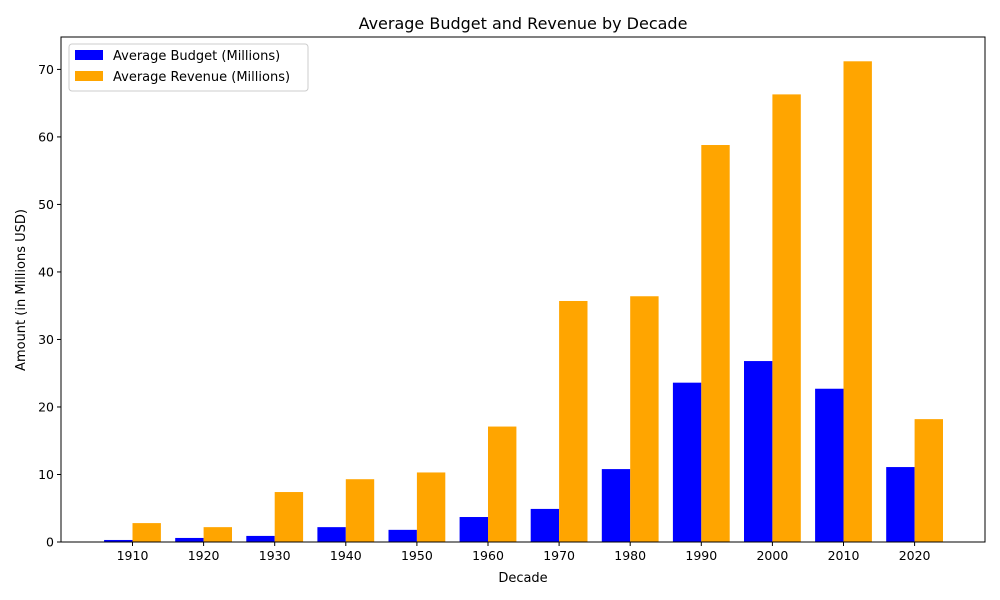 The width and height of the screenshot is (1000, 600). I want to click on budget-bar-2000, so click(758, 451).